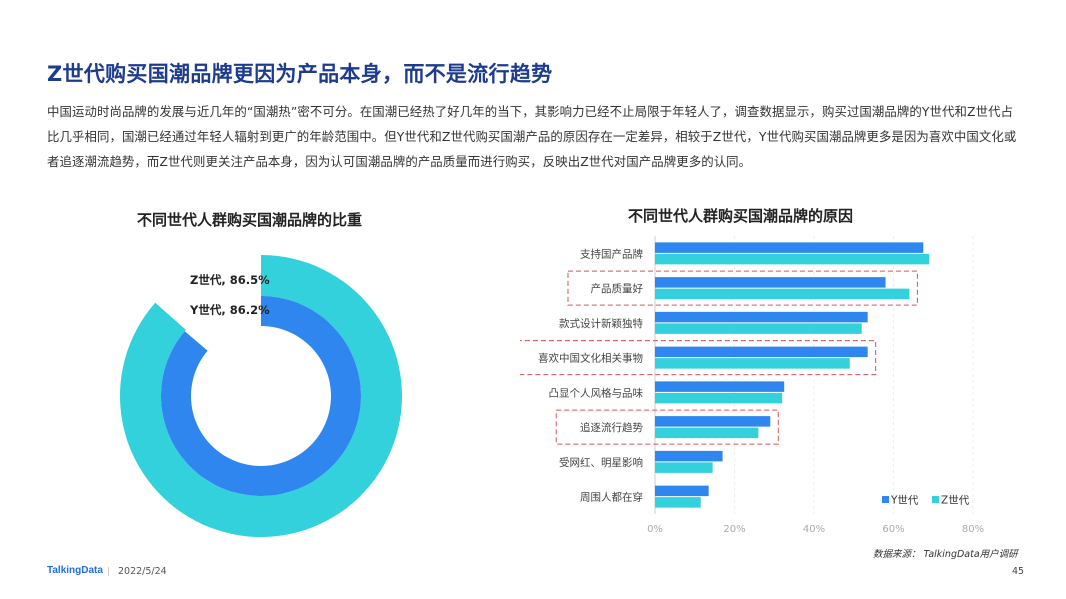  Describe the element at coordinates (655, 529) in the screenshot. I see `x-tick-label: 0%` at that location.